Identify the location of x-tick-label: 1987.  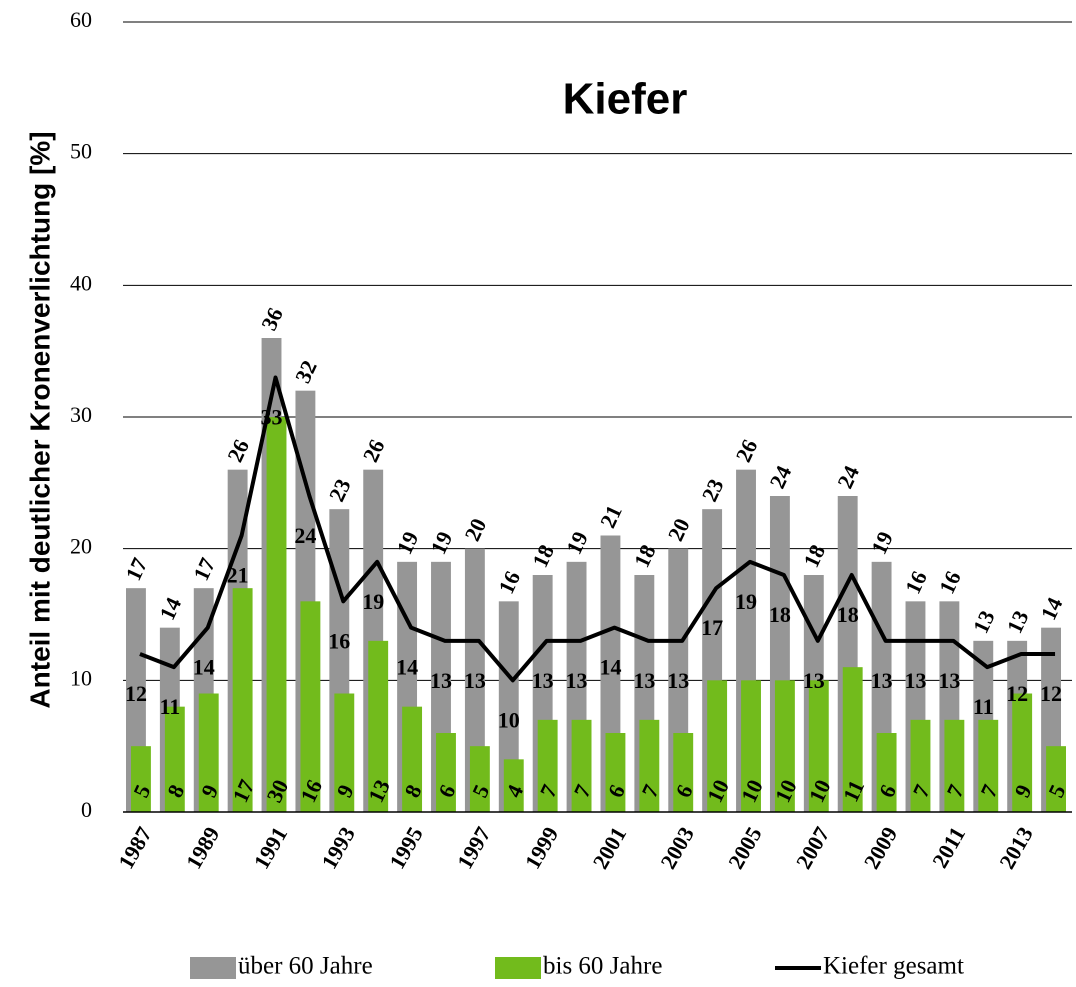
(135, 848).